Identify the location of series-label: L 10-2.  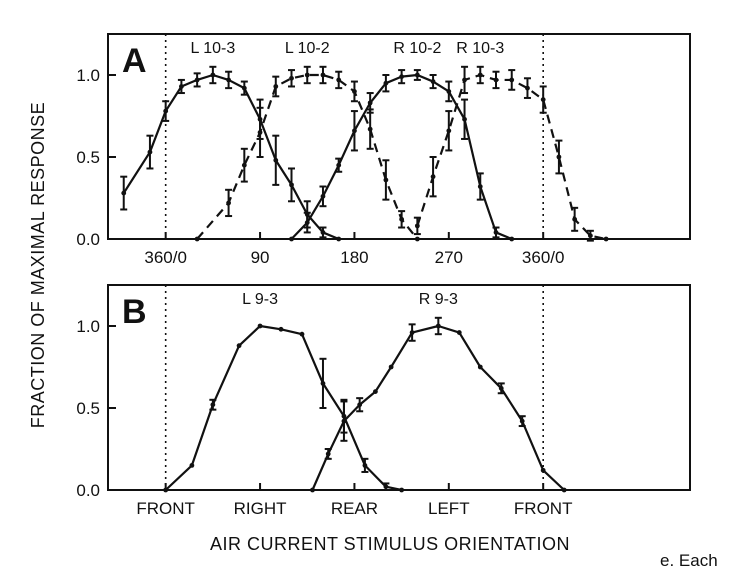
(307, 48).